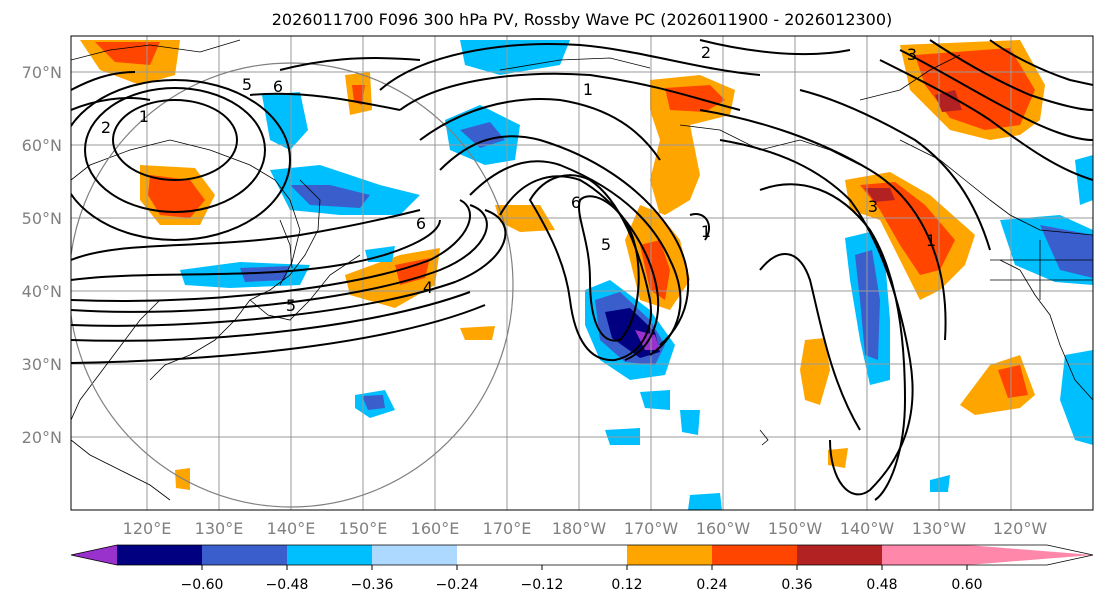  I want to click on lon-label: 150°W, so click(795, 528).